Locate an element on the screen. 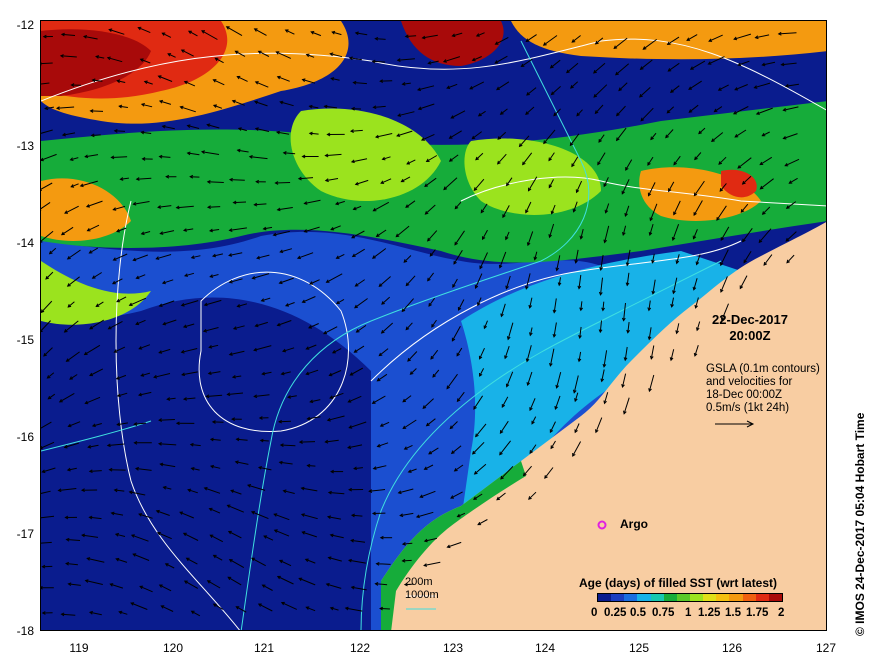  colorbar-tick: 1.75 is located at coordinates (757, 613).